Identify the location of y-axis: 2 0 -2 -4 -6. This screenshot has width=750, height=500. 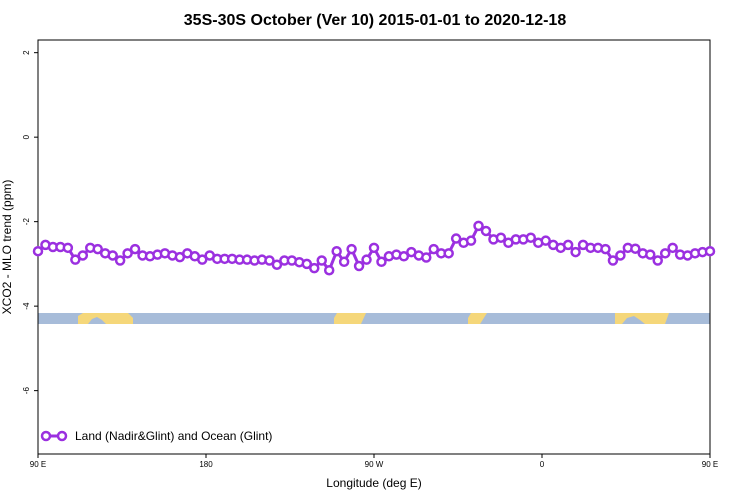
(30, 222).